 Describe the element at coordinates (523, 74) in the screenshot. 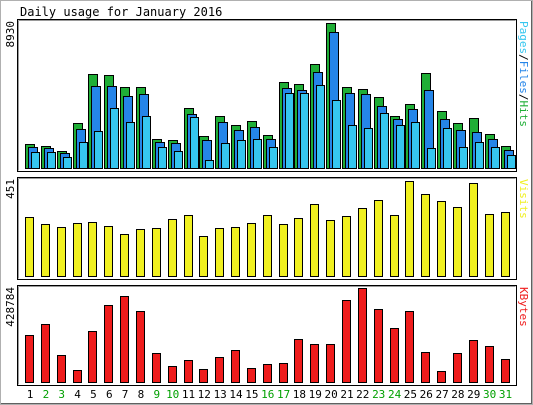

I see `hits-legend: Pages/Files/Hits` at that location.